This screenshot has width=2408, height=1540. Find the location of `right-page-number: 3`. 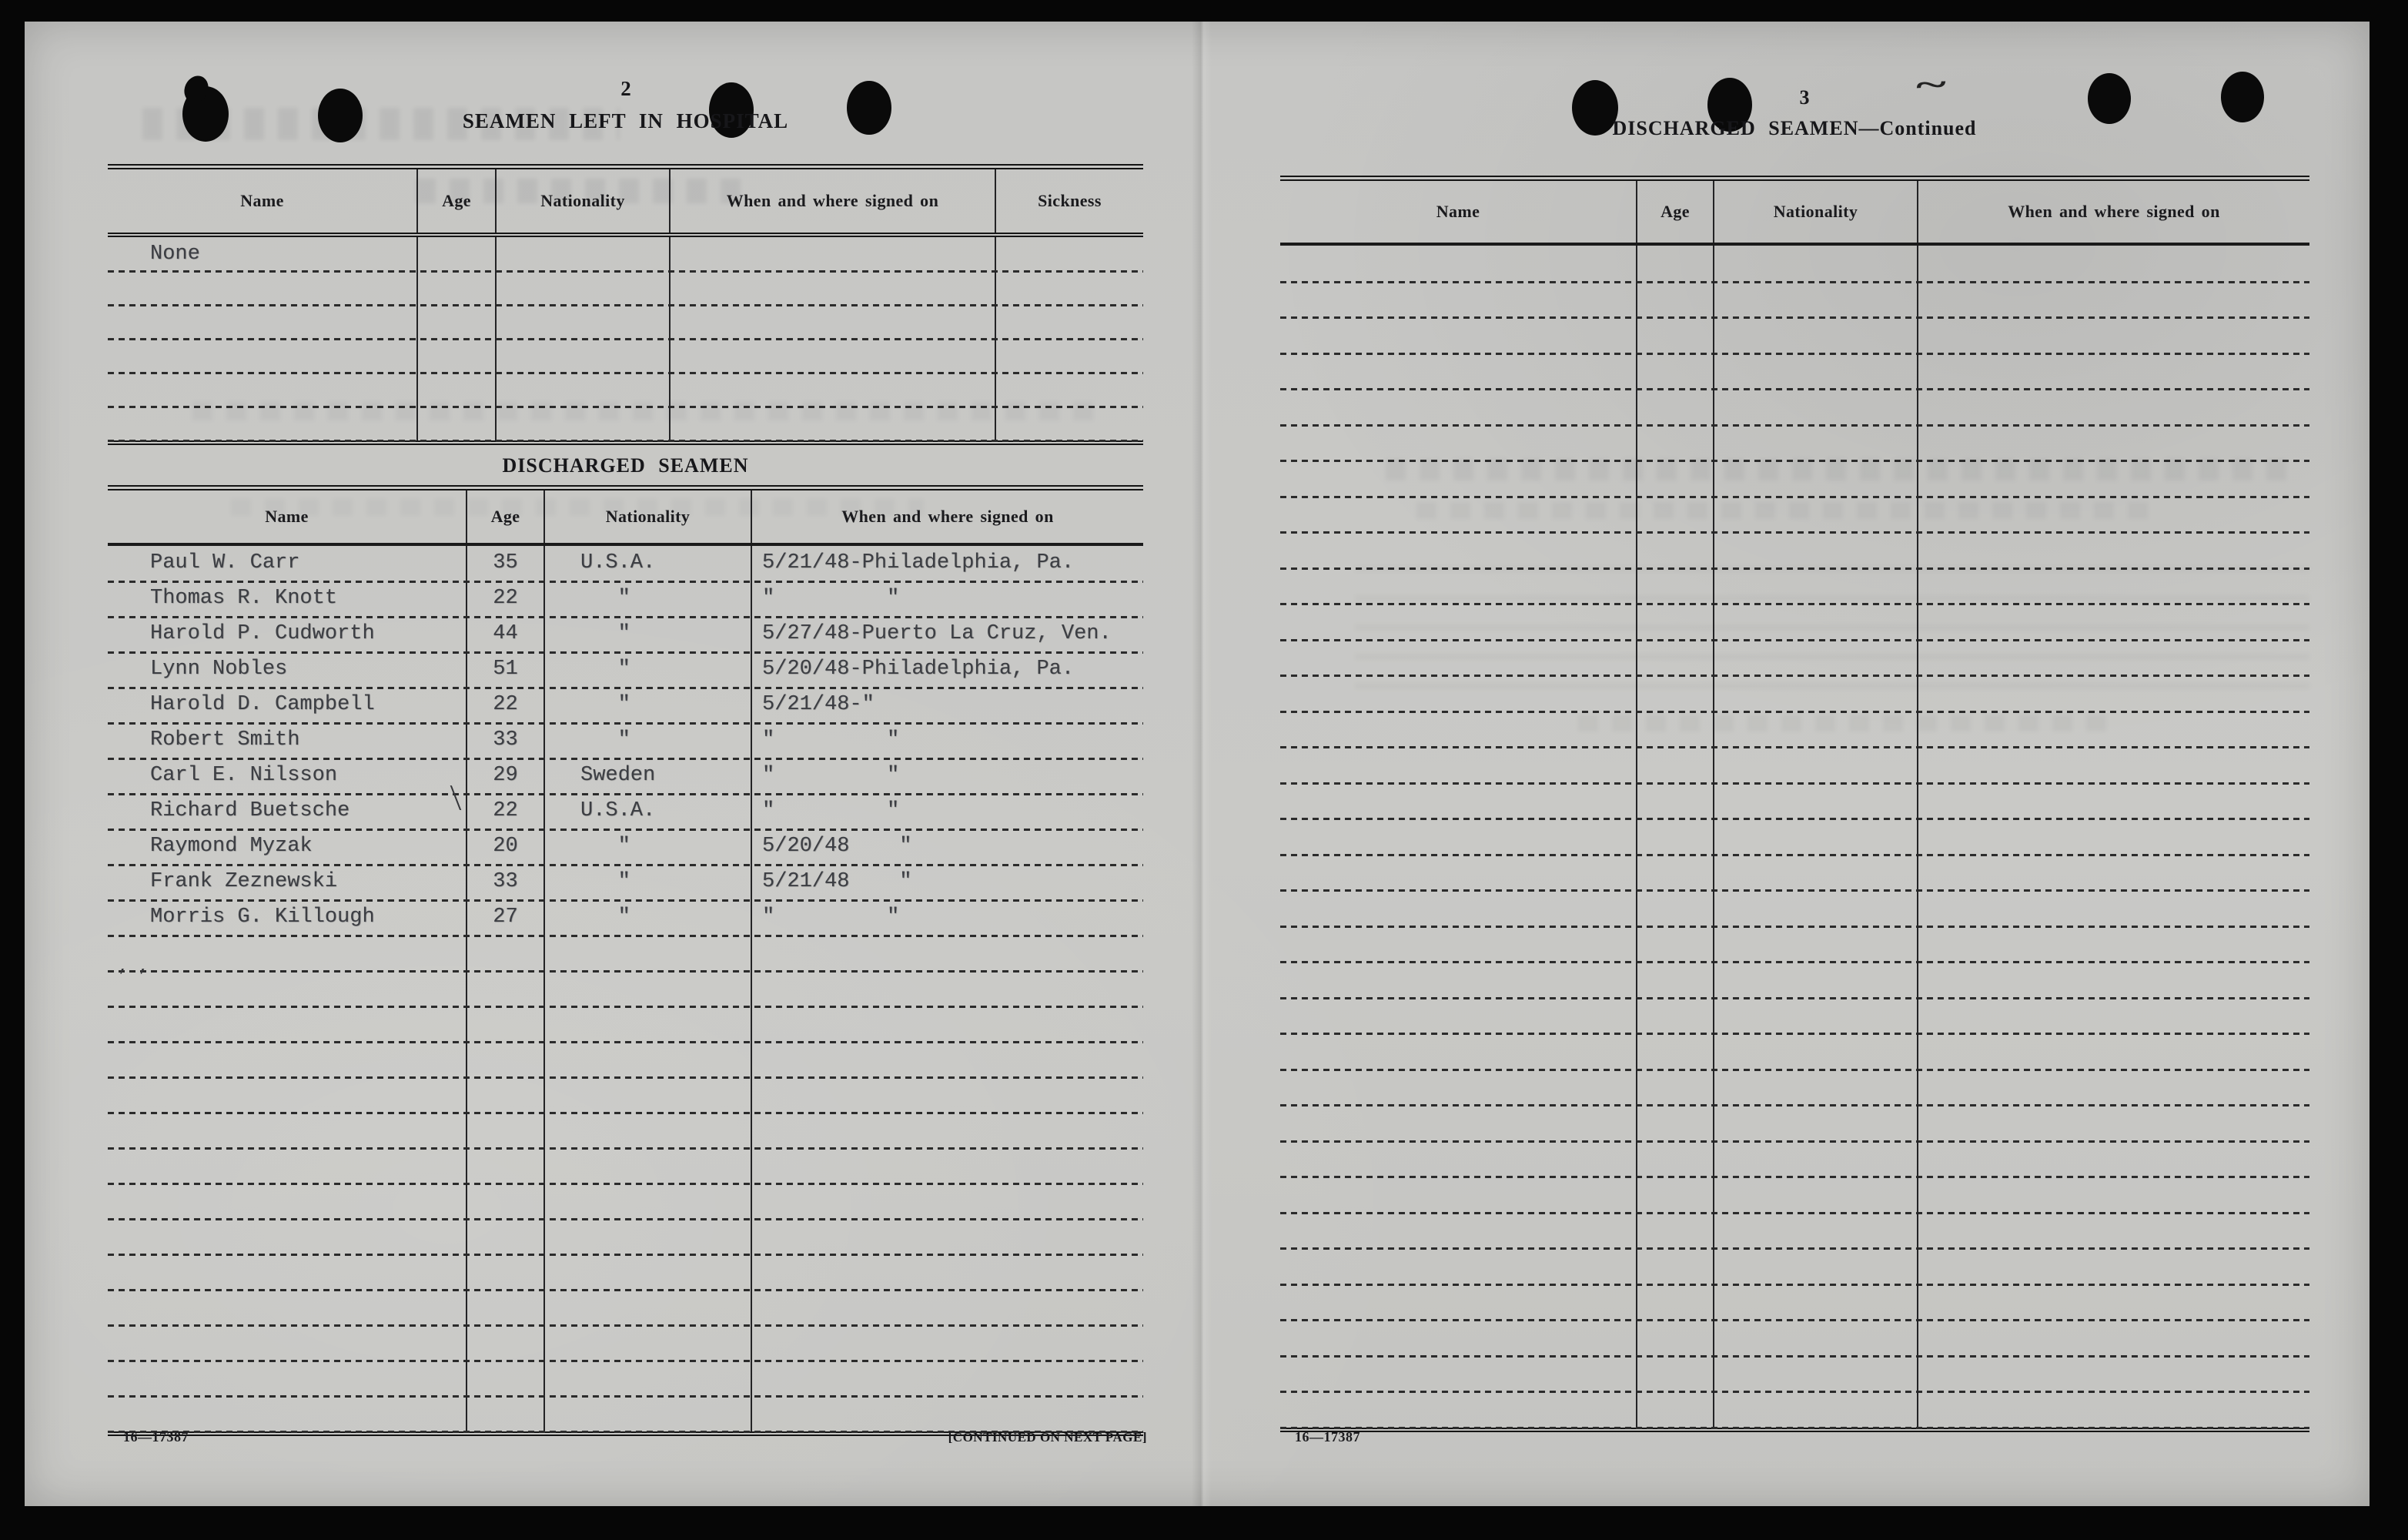

right-page-number: 3 is located at coordinates (1804, 97).